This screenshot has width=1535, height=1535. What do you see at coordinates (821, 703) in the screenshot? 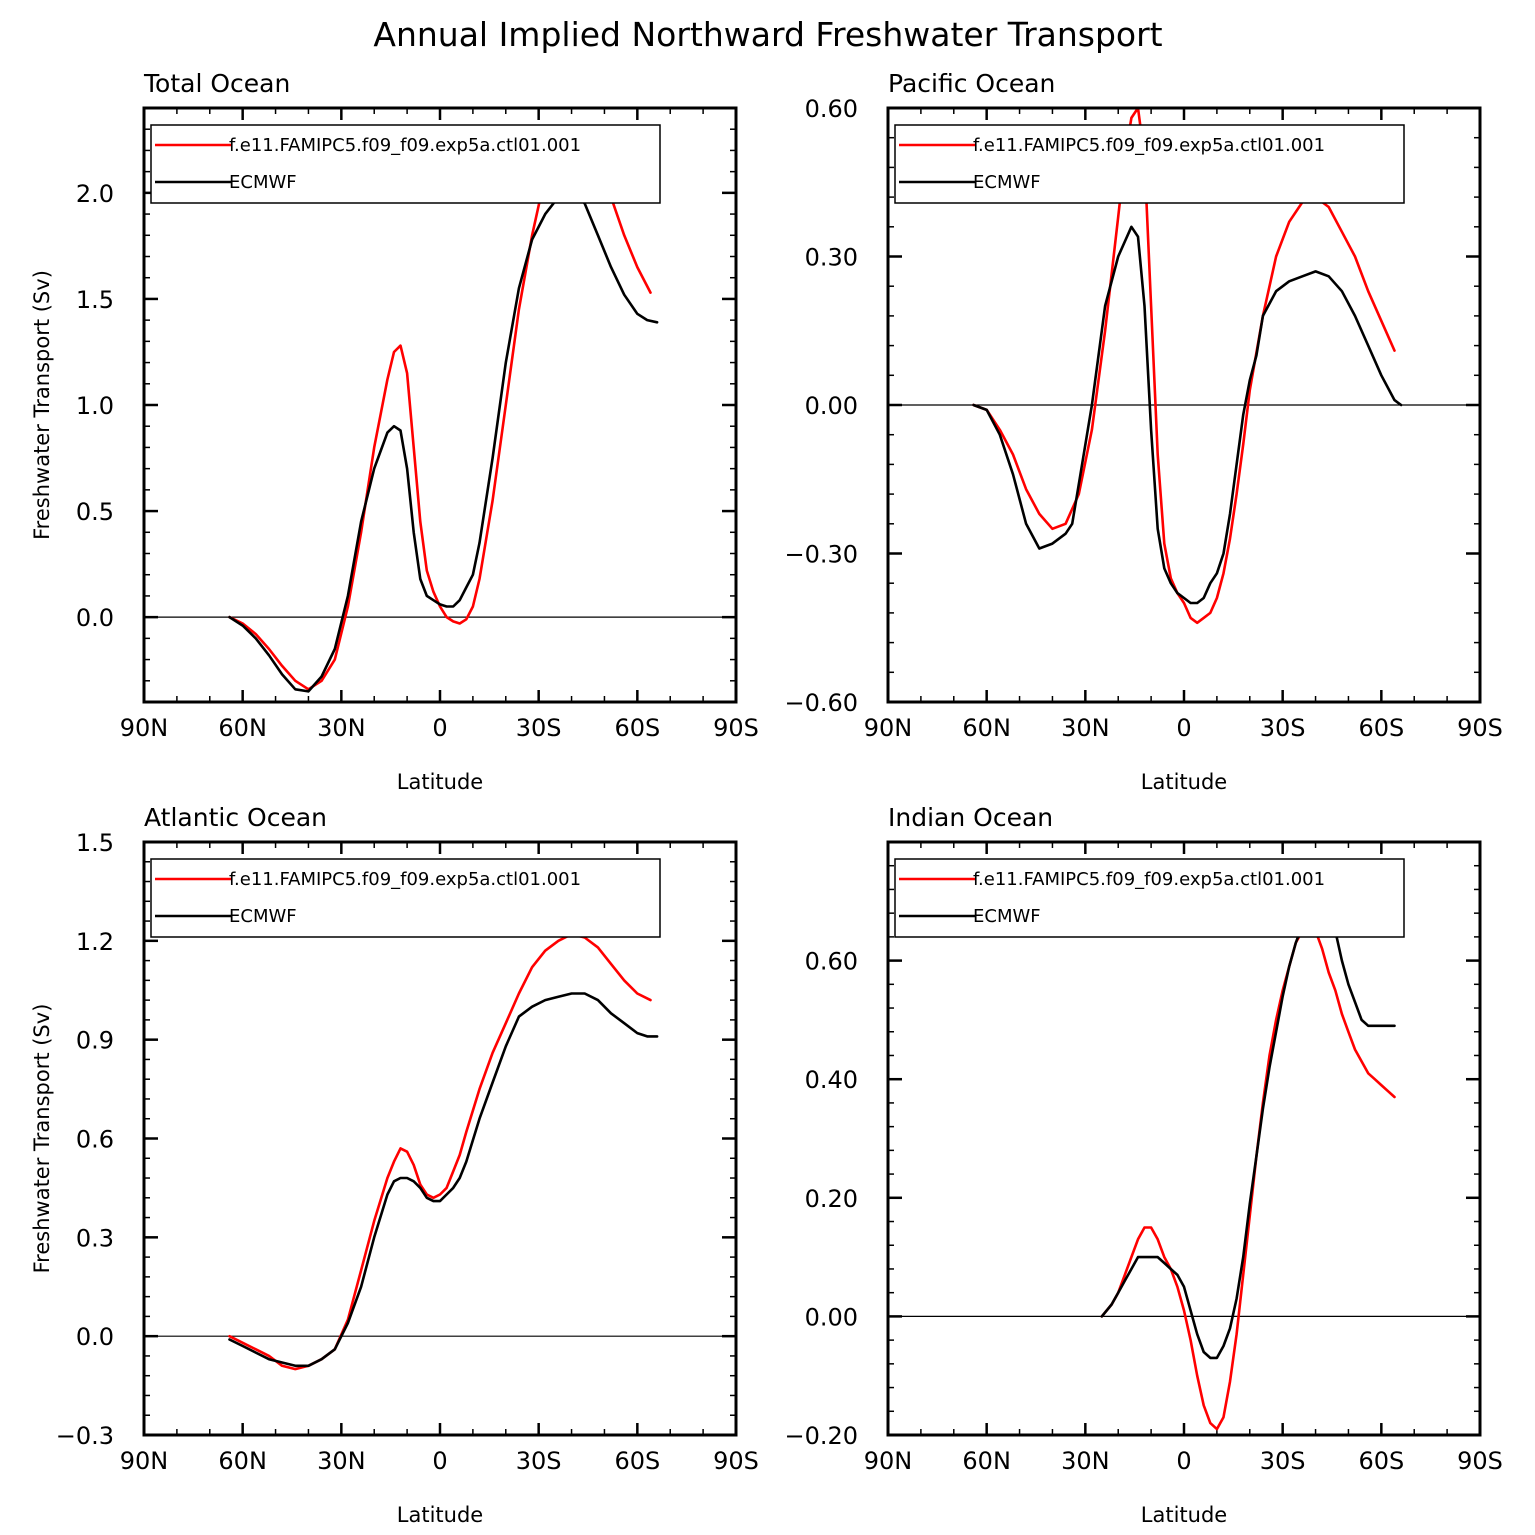
I see `y-tick-label: −0.60` at bounding box center [821, 703].